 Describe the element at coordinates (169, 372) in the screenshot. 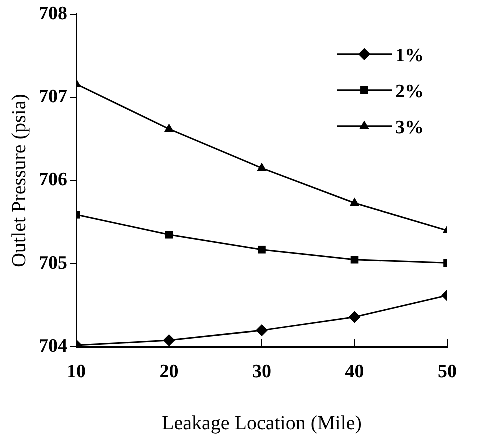

I see `x-tick-label: 20` at that location.